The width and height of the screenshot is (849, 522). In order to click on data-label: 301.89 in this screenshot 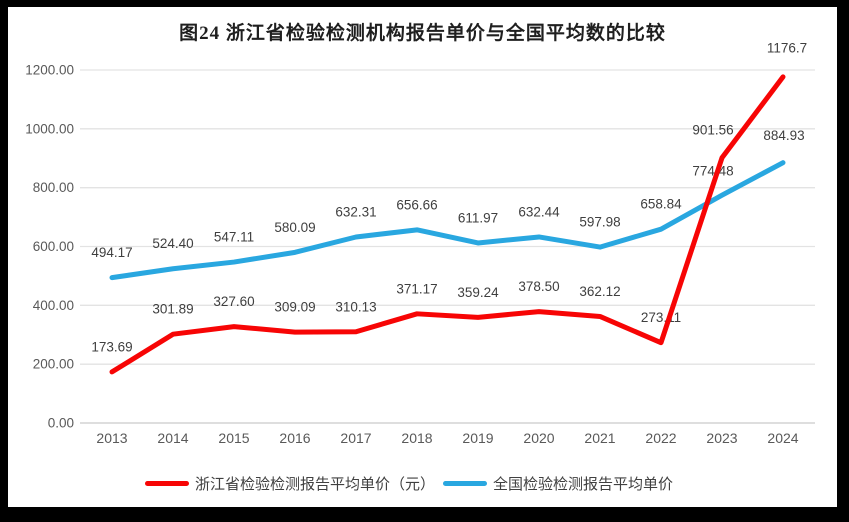, I will do `click(172, 309)`.